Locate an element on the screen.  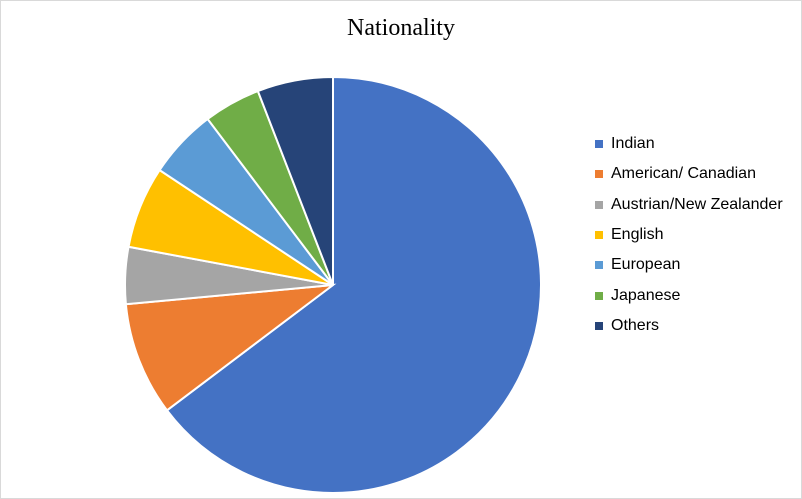
legend-item: Others is located at coordinates (689, 326).